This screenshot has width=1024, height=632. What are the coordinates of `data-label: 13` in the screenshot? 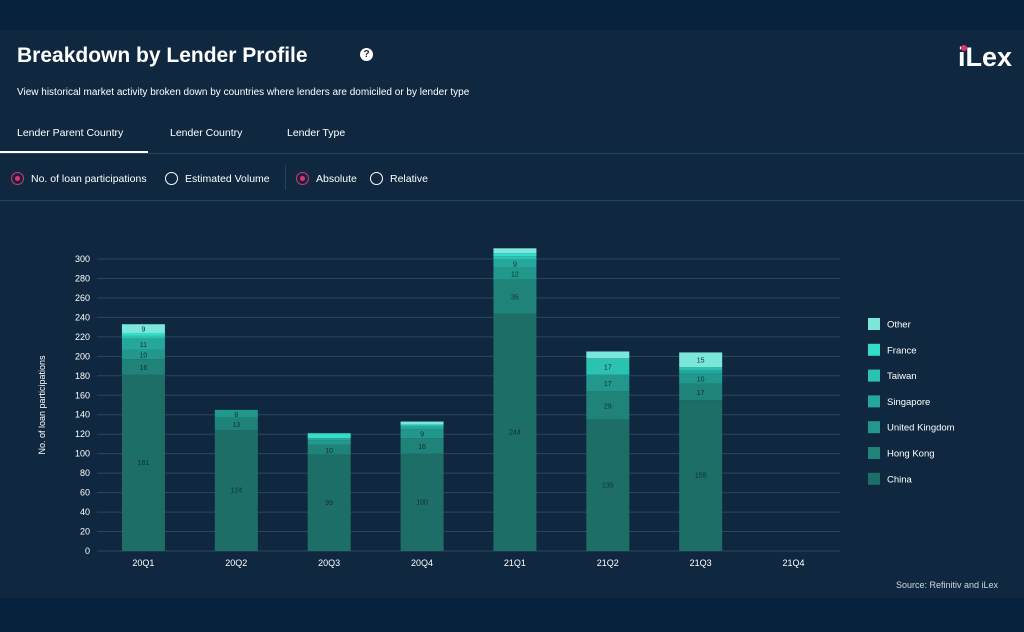 It's located at (236, 425).